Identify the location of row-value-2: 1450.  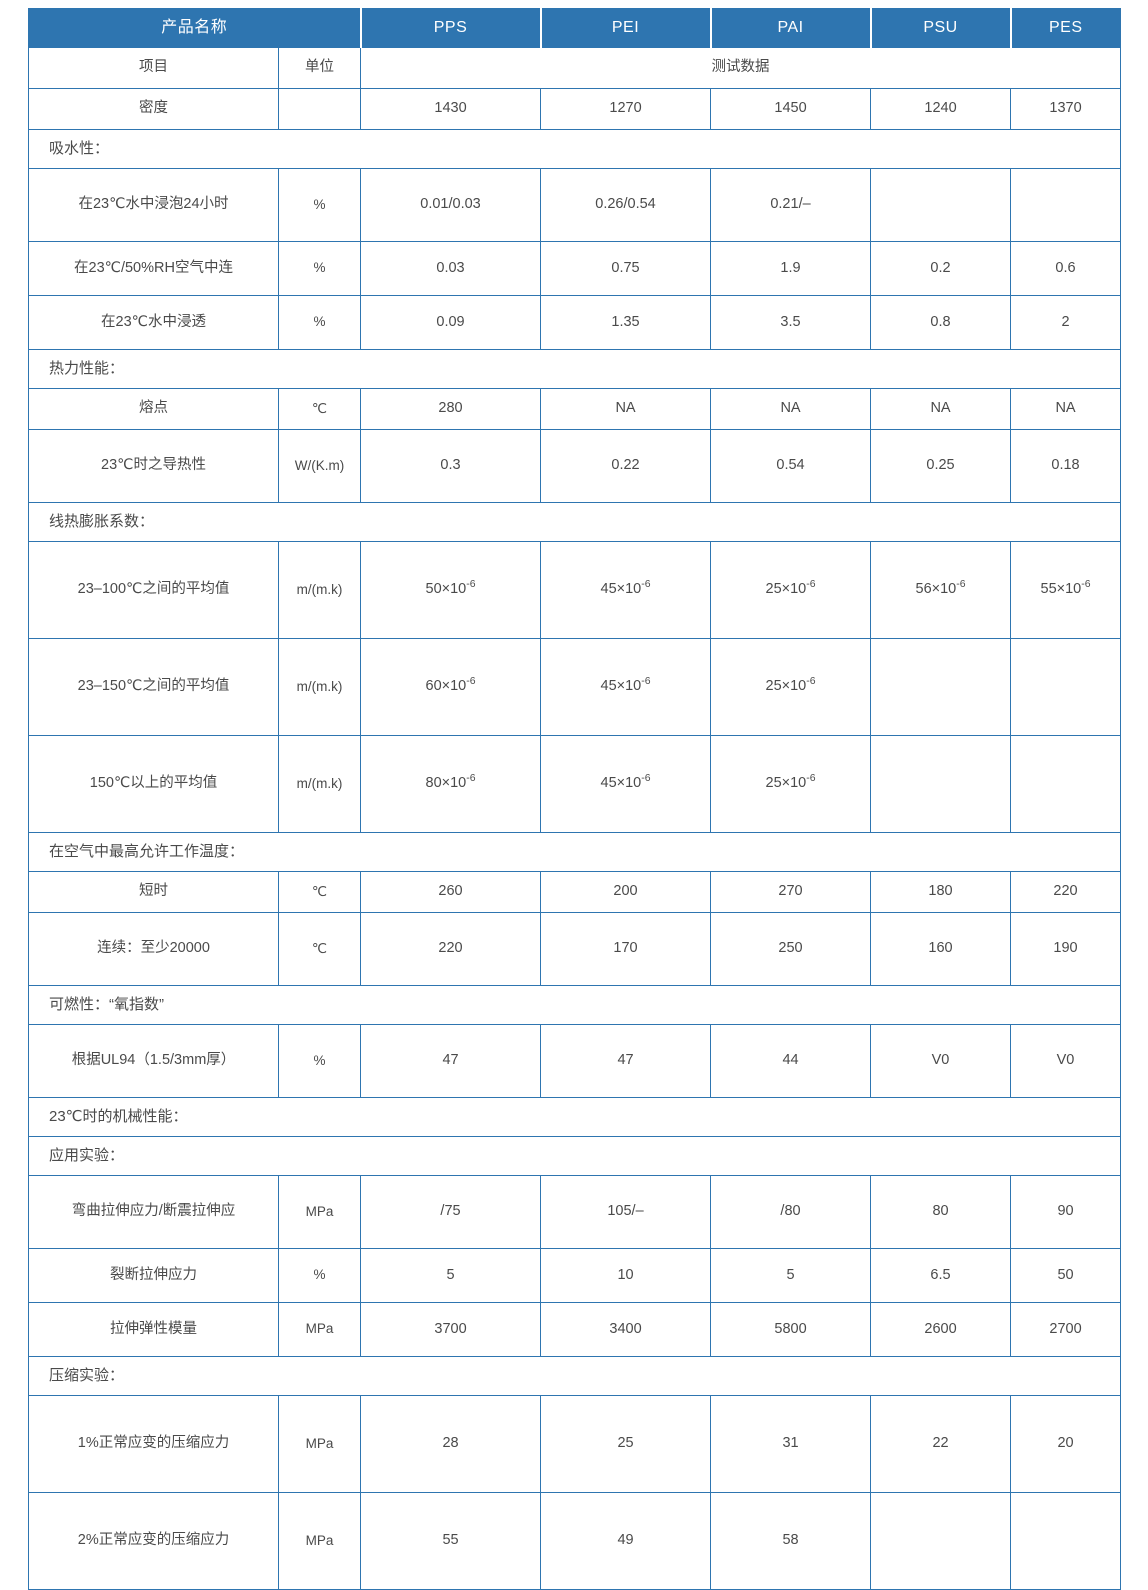
(791, 109).